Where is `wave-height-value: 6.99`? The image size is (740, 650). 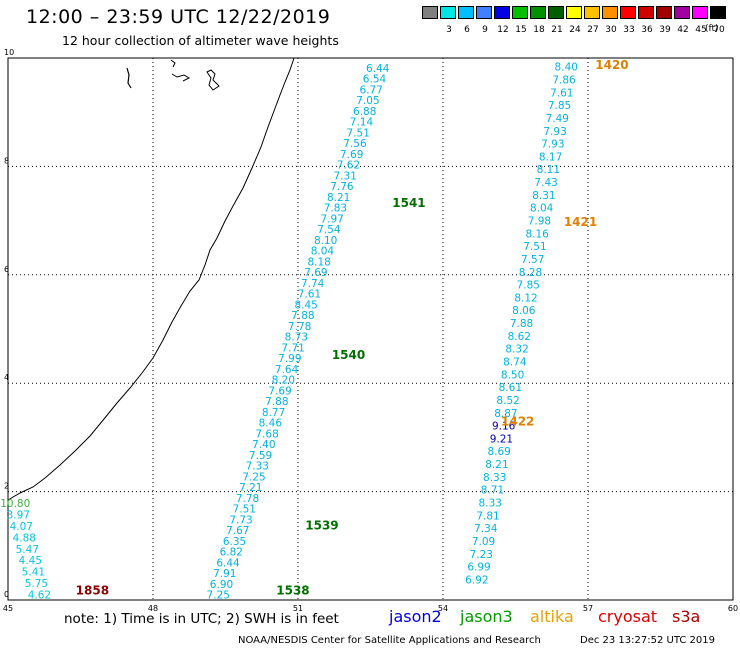
wave-height-value: 6.99 is located at coordinates (478, 568).